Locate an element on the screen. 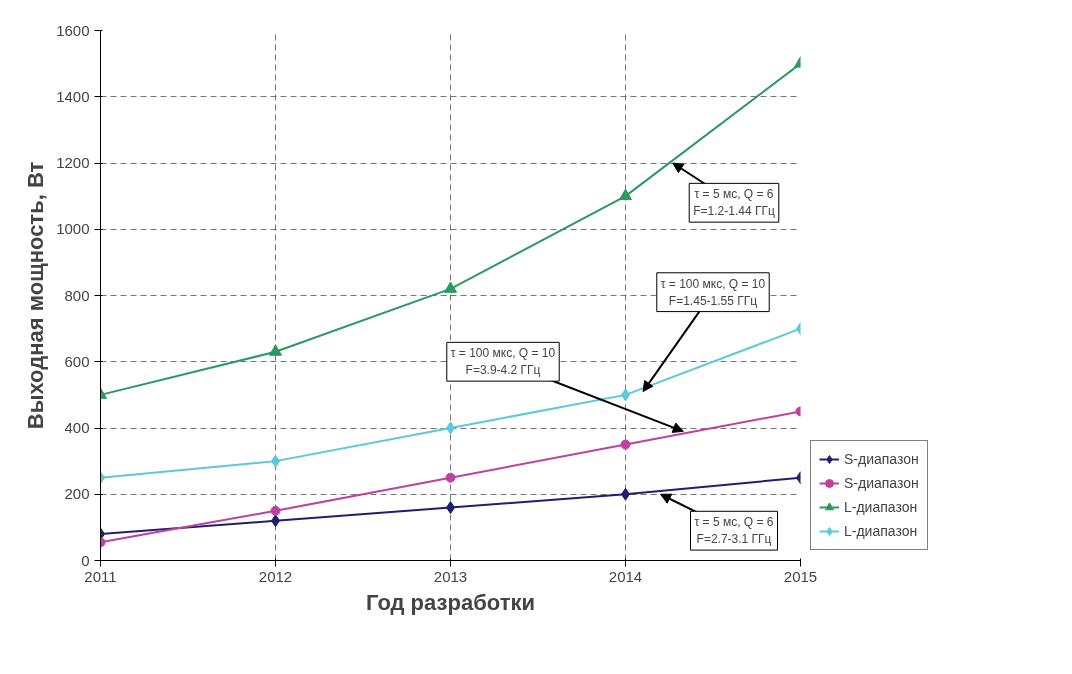  annotation: τ = 100 мкс, Q = 10 F=3.9-4.2 ГГц is located at coordinates (503, 362).